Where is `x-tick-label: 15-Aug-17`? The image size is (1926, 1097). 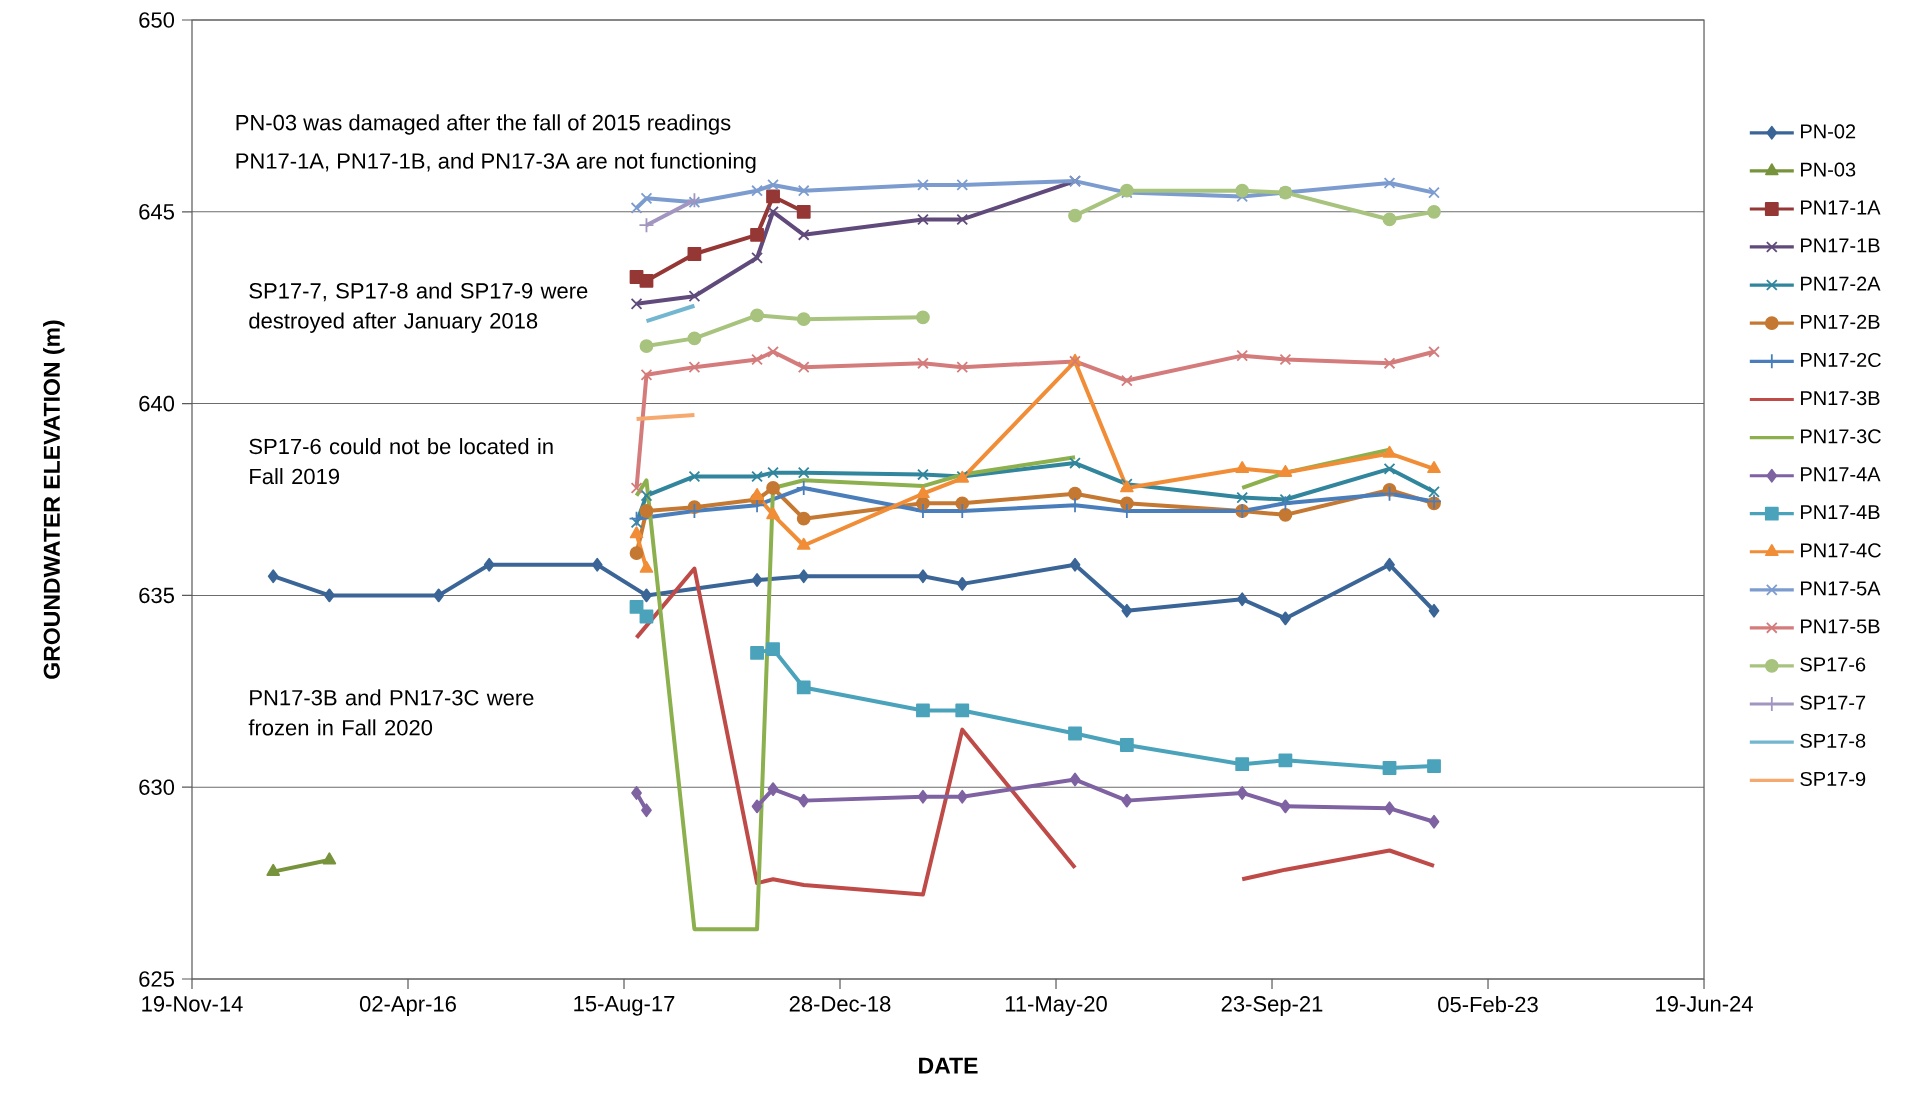
x-tick-label: 15-Aug-17 is located at coordinates (624, 1006).